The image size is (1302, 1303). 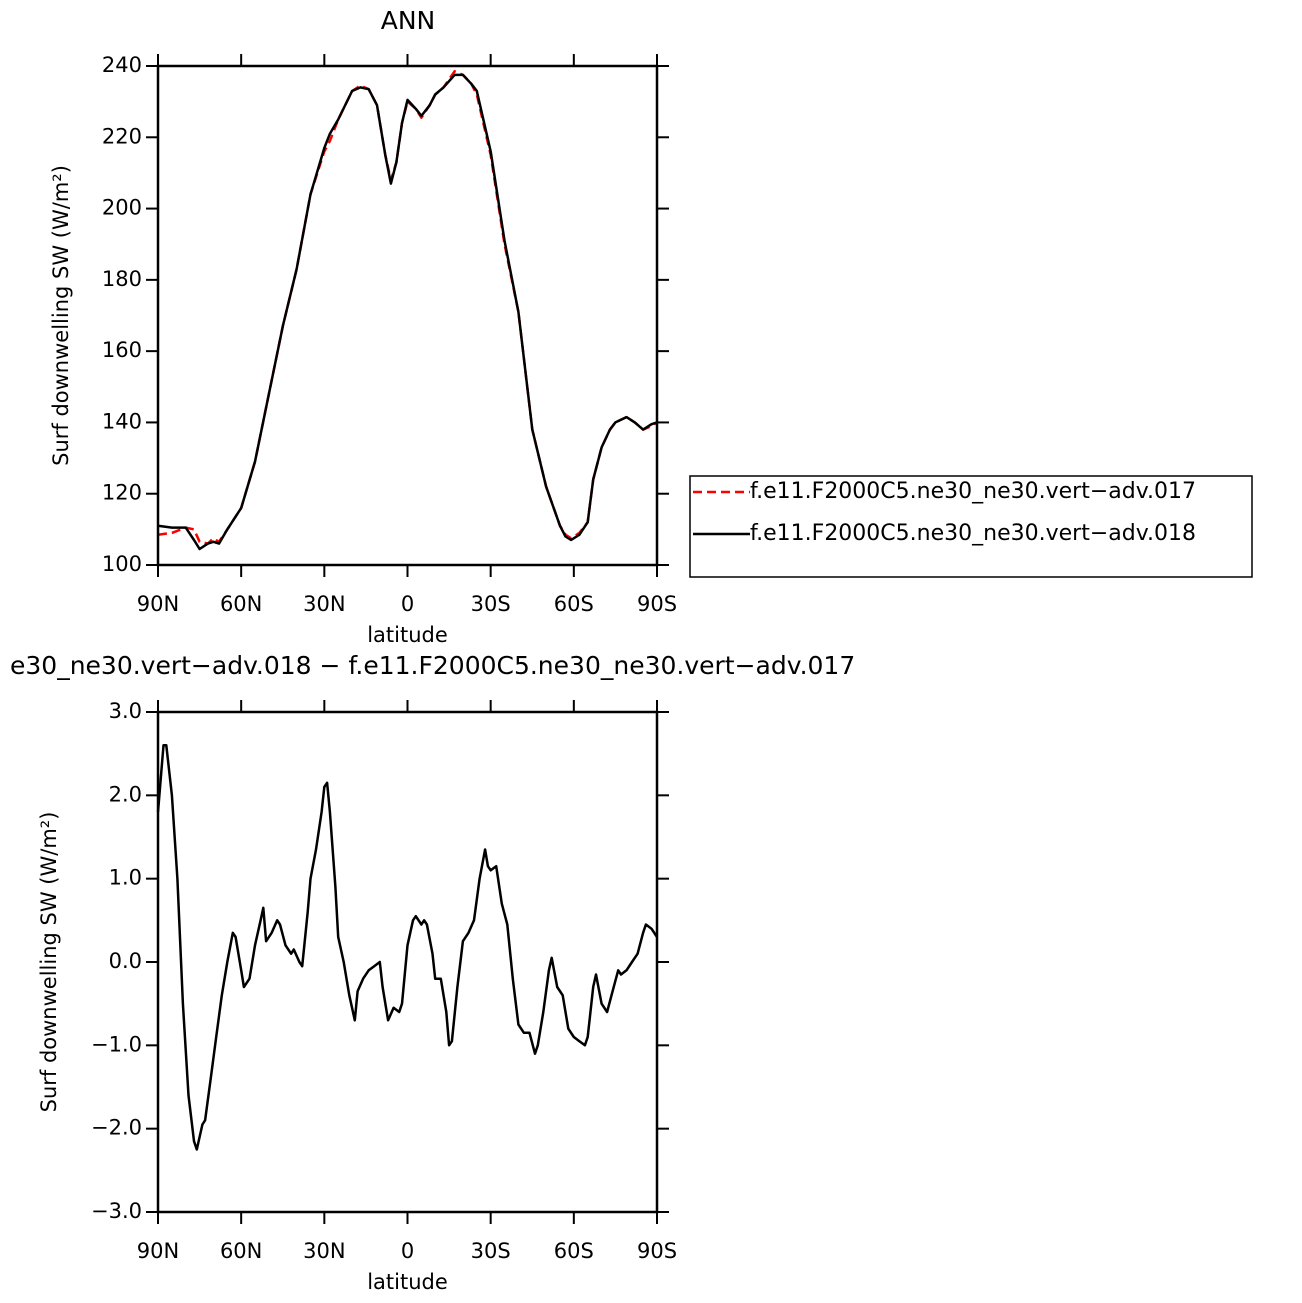 I want to click on chart-title: ANN, so click(x=408, y=20).